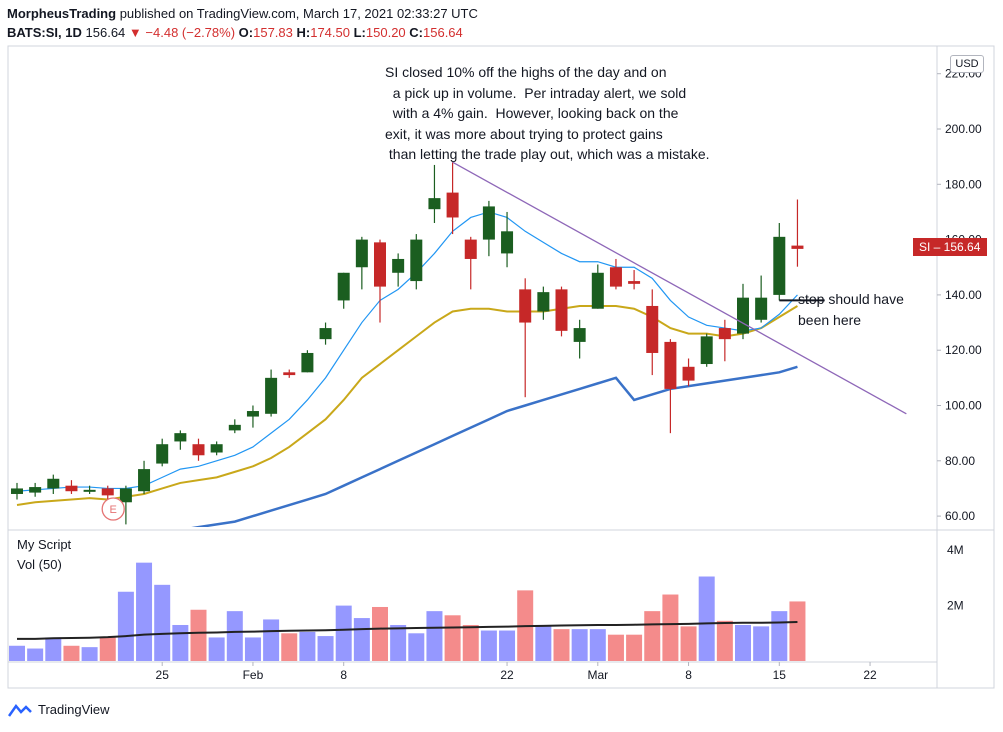 This screenshot has height=732, width=1003. I want to click on close-value: 156.64, so click(443, 32).